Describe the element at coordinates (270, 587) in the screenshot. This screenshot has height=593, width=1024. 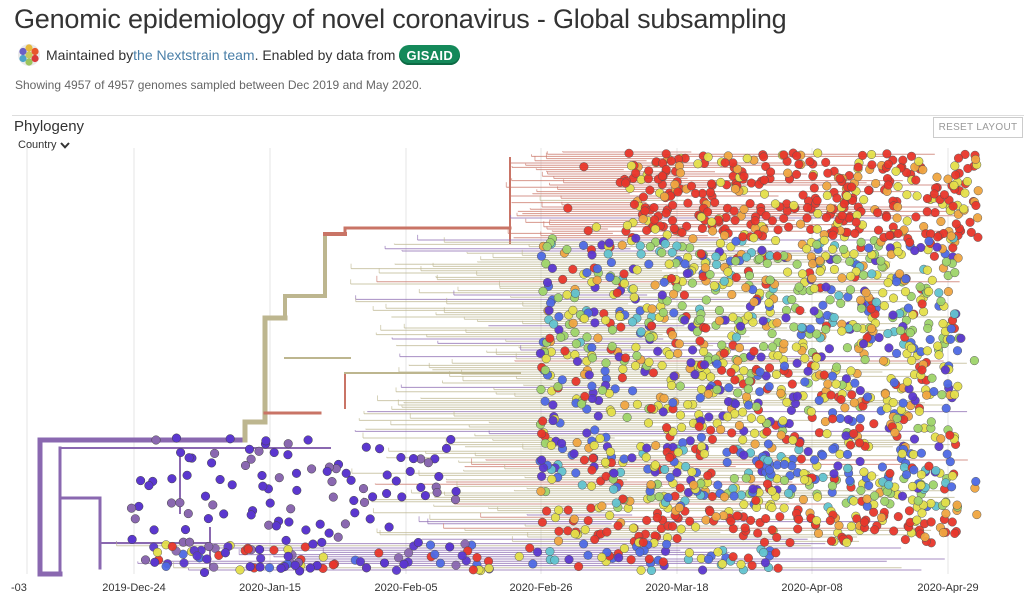
I see `axis-tick-label: 2020-Jan-15` at that location.